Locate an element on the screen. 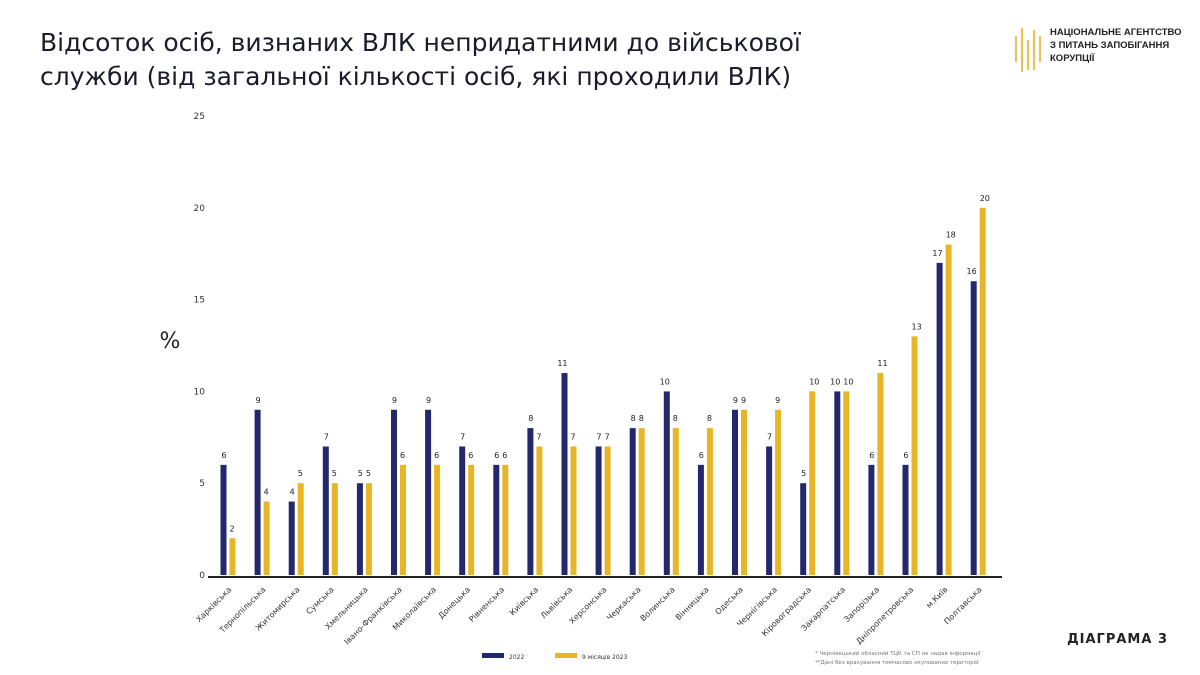  legend-swatch-2023 is located at coordinates (566, 655).